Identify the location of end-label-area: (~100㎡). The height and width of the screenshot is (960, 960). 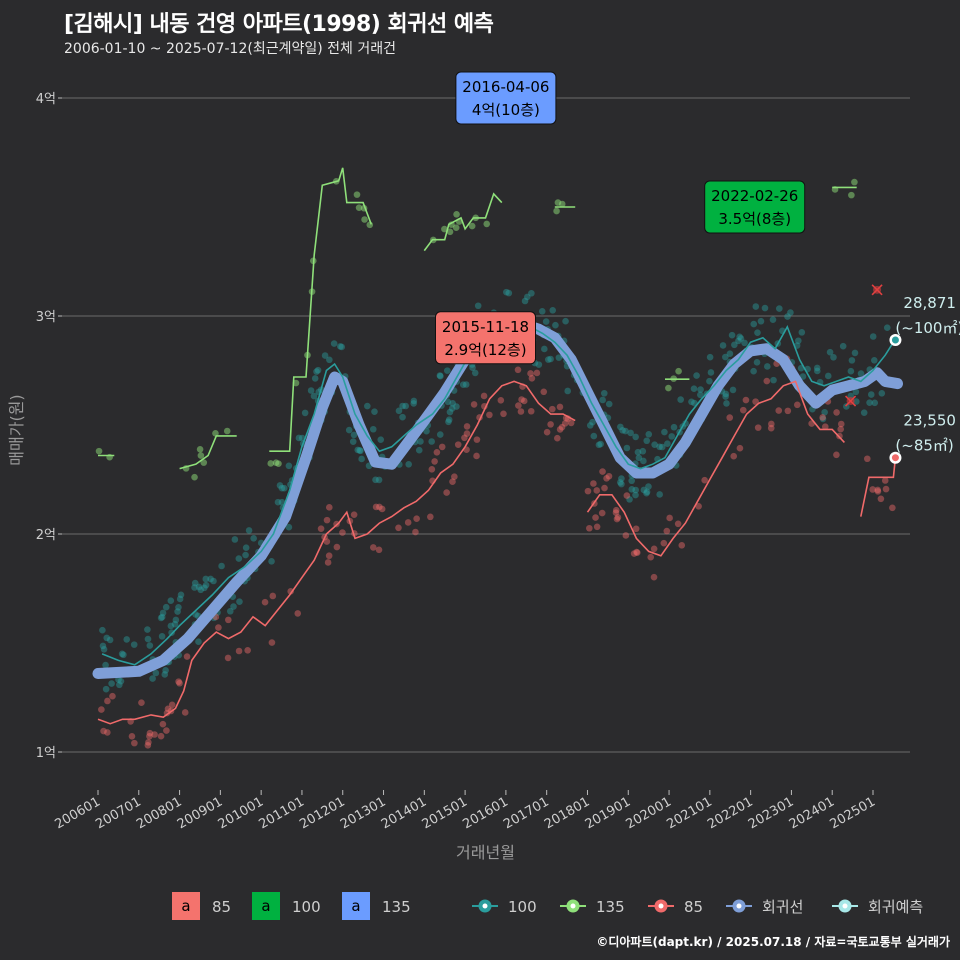
(927, 328).